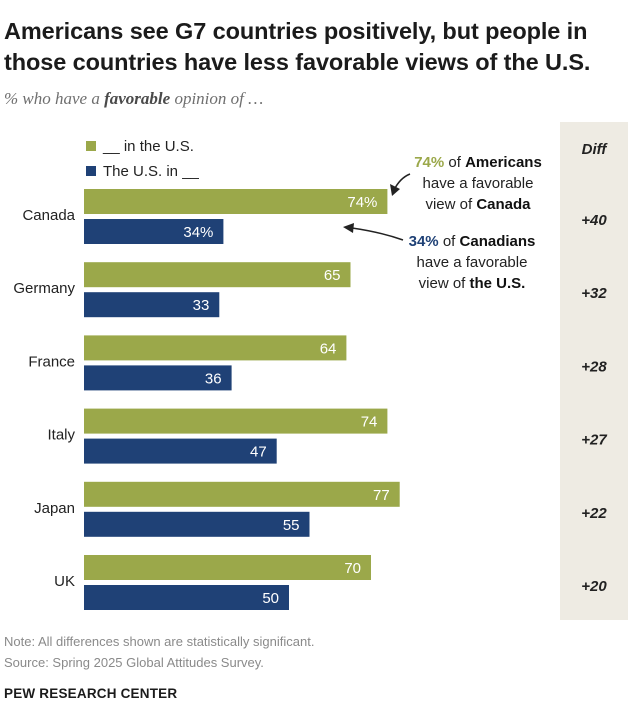 This screenshot has width=640, height=728. Describe the element at coordinates (328, 348) in the screenshot. I see `bar-value-label: 64` at that location.